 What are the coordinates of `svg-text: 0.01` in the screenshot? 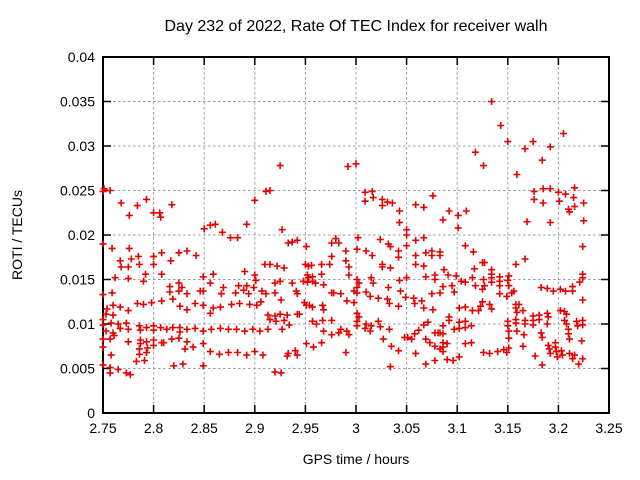 It's located at (81, 324).